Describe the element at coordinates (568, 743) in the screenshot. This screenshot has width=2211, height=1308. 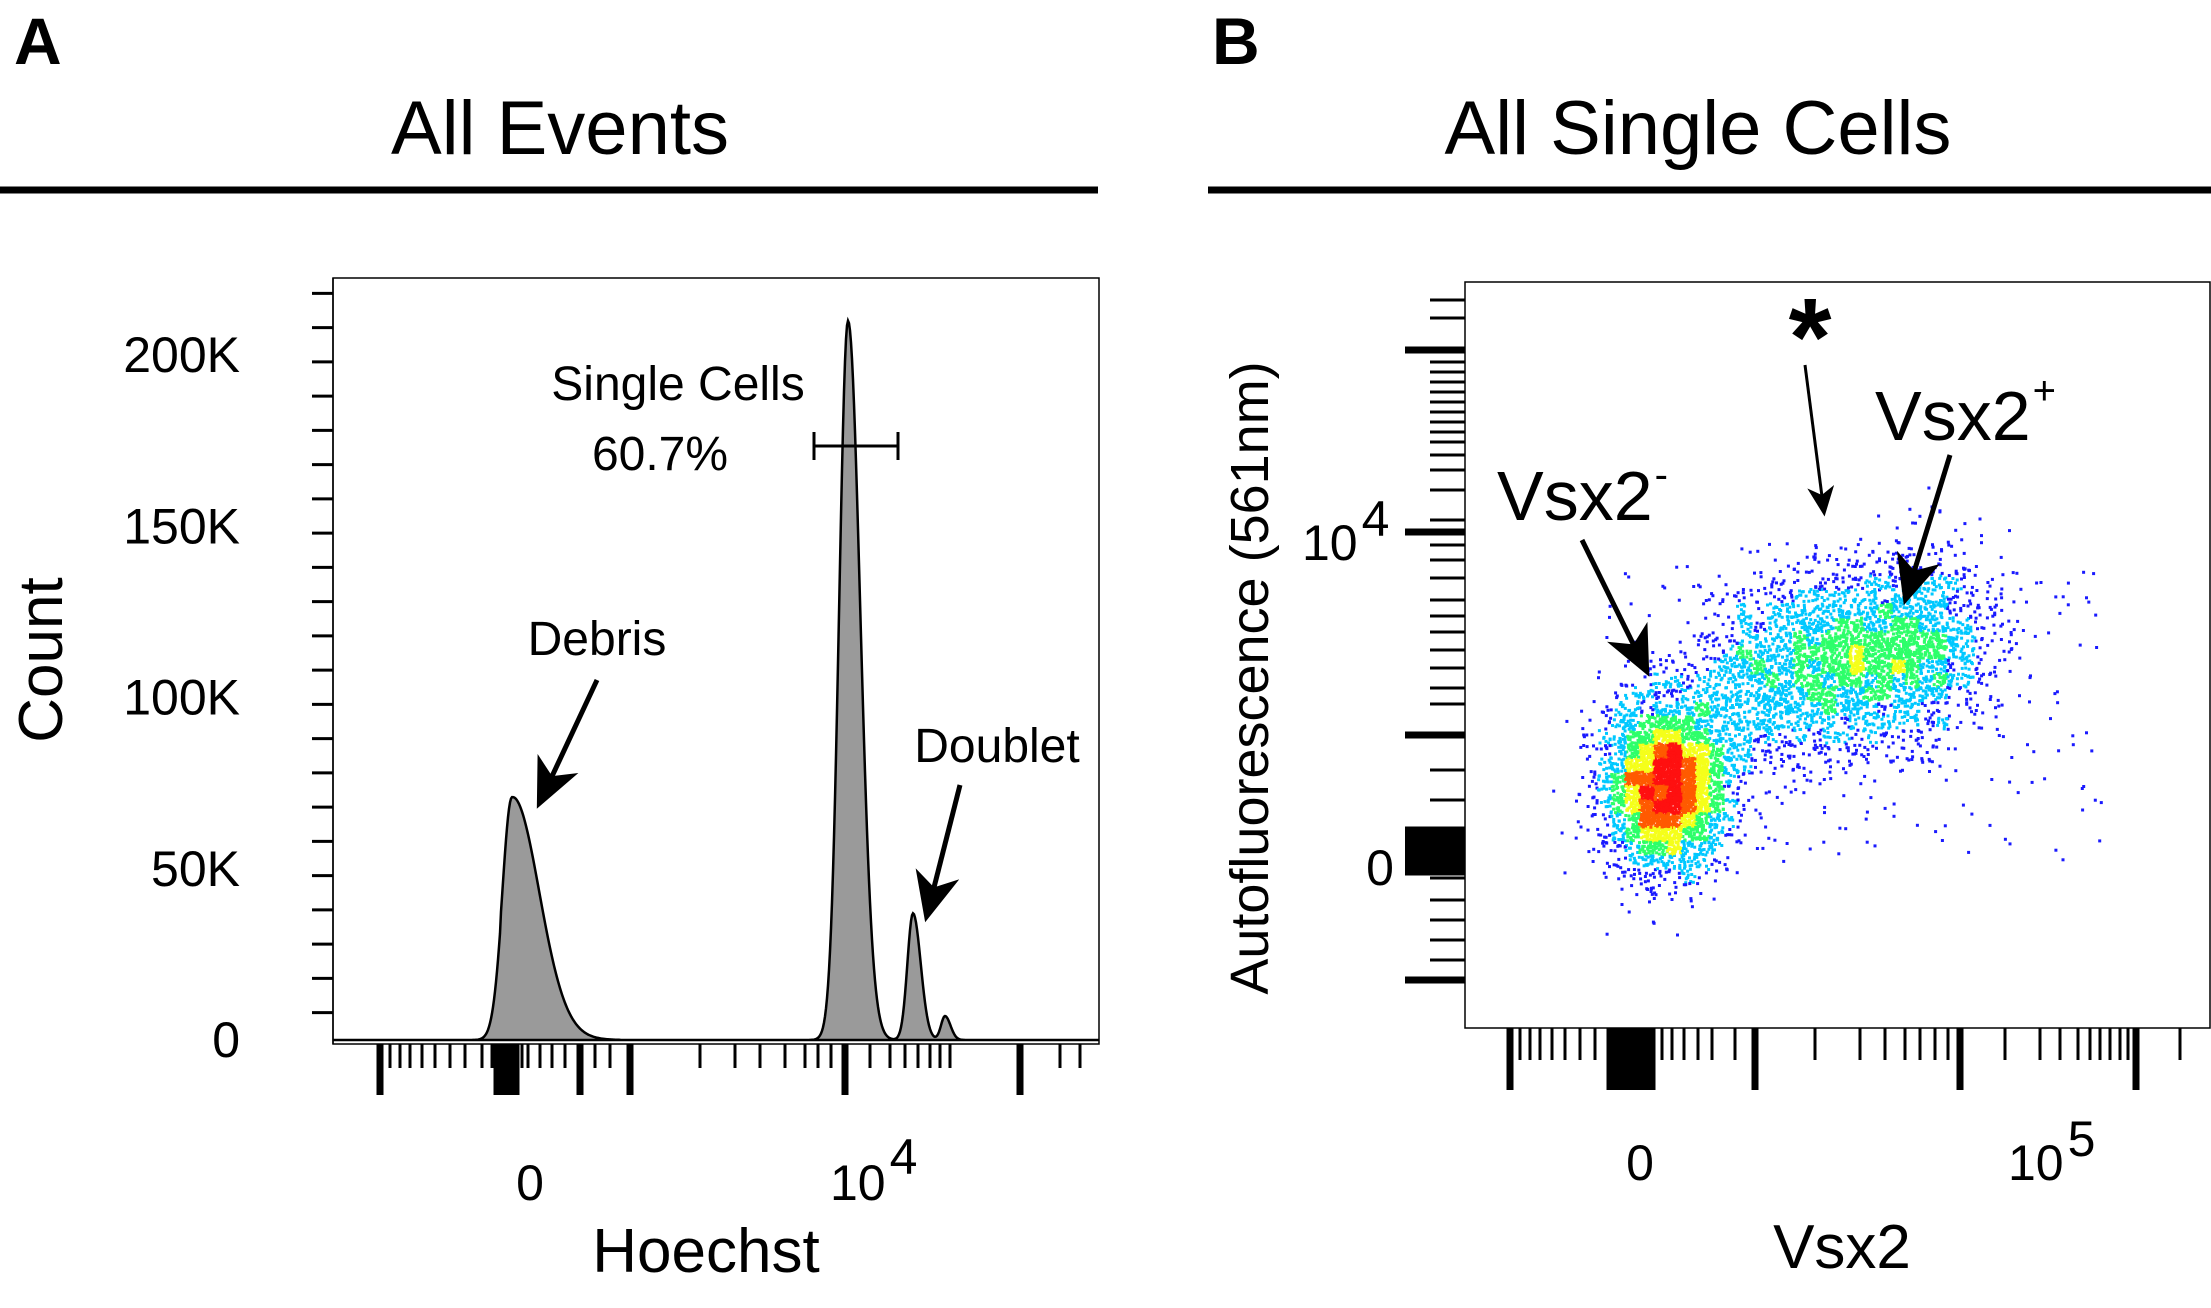
I see `debris-arrow` at that location.